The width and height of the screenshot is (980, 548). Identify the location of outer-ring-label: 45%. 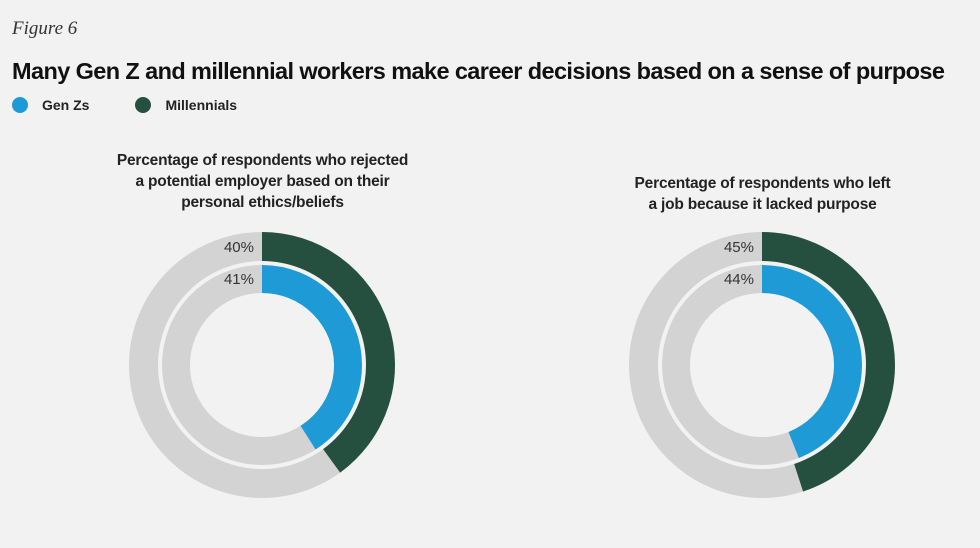
(739, 247).